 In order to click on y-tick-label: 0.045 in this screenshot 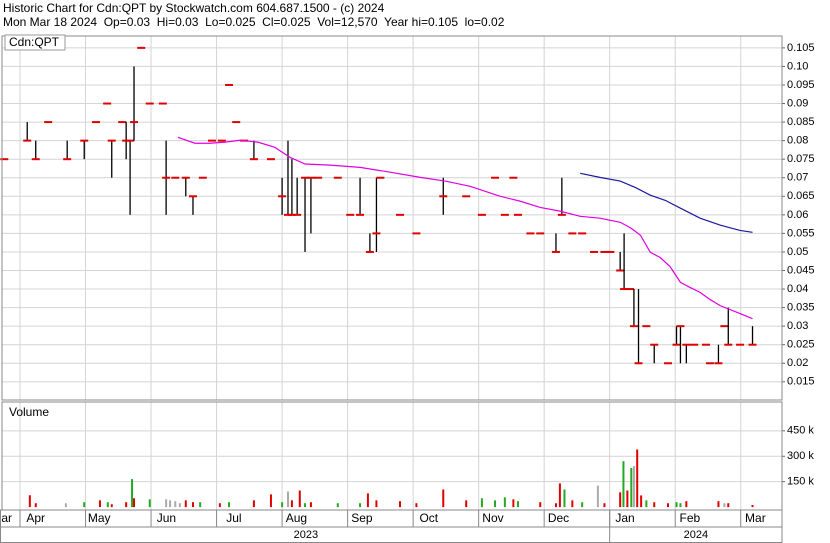, I will do `click(801, 270)`.